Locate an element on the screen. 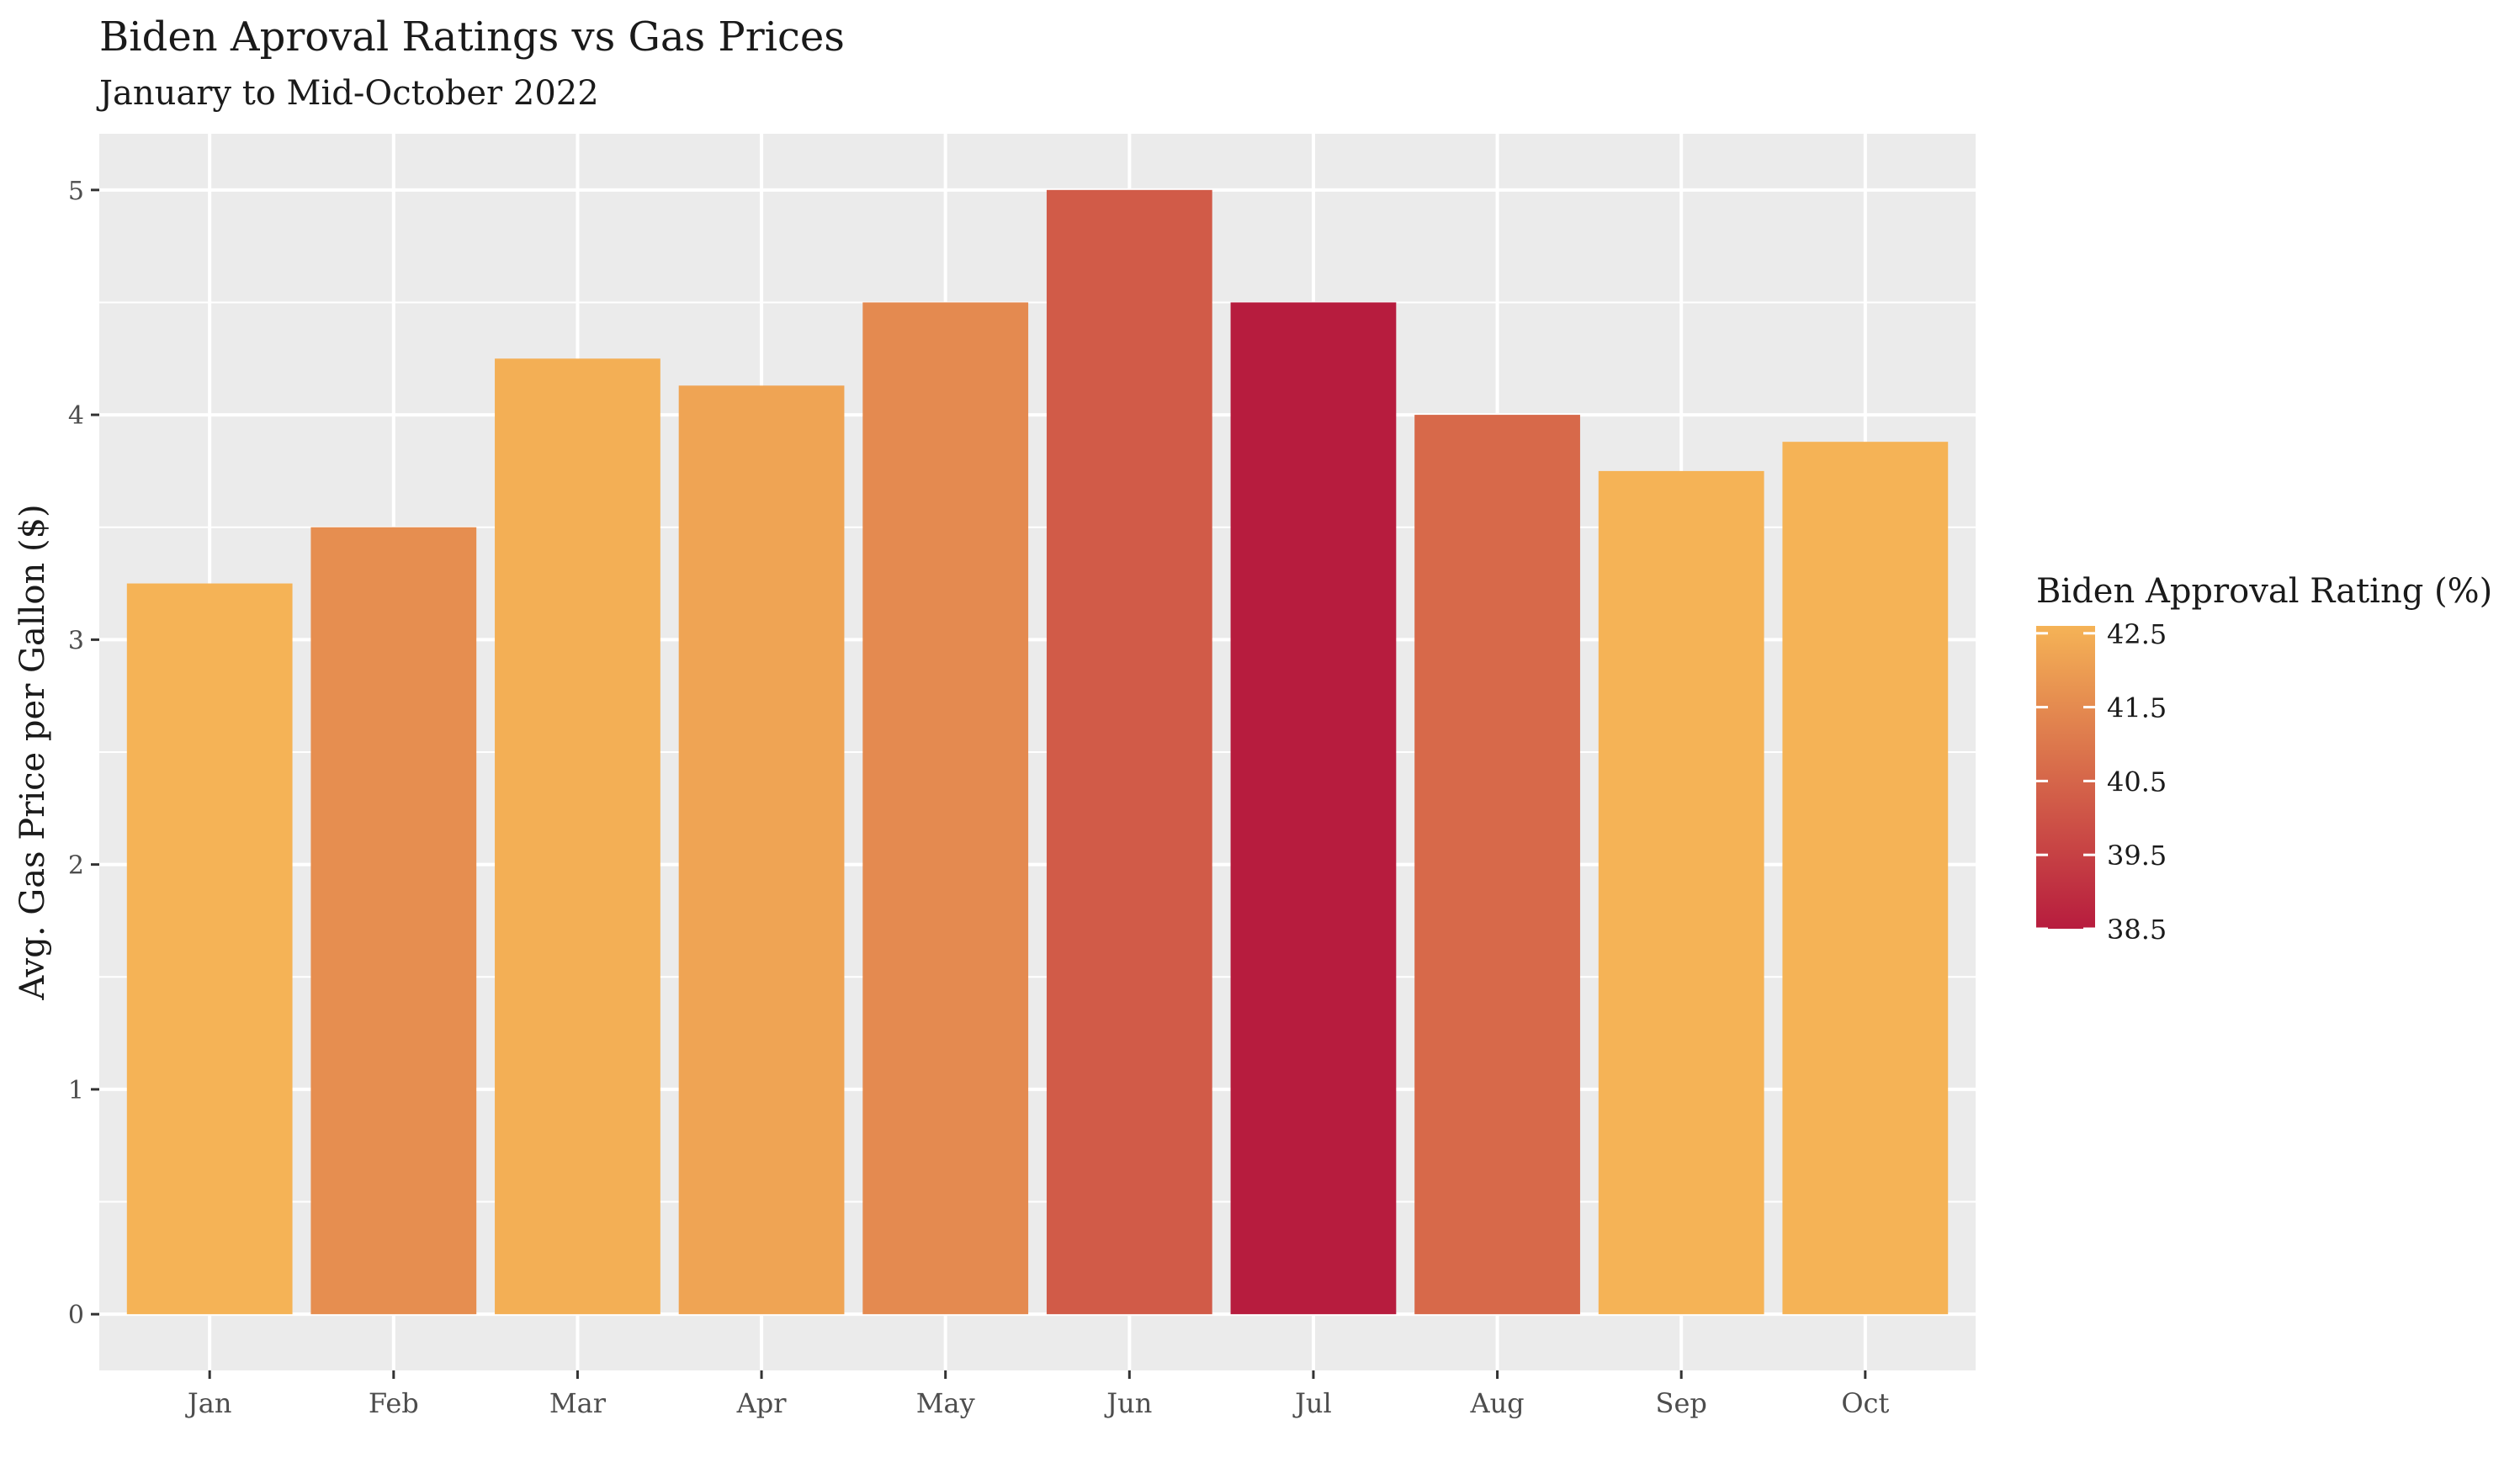  chart-title: Biden Aproval Ratings vs Gas Prices is located at coordinates (472, 37).